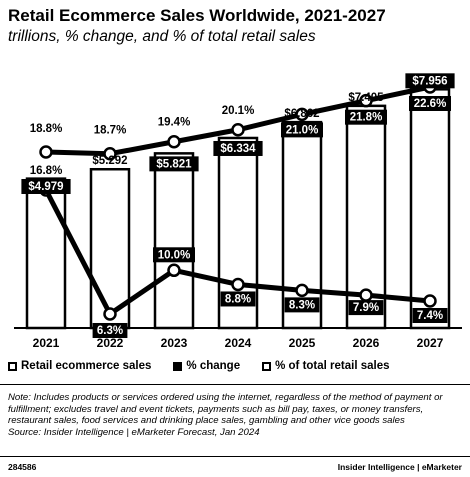 The width and height of the screenshot is (470, 477). What do you see at coordinates (238, 111) in the screenshot?
I see `share-label-2024: 20.1%` at bounding box center [238, 111].